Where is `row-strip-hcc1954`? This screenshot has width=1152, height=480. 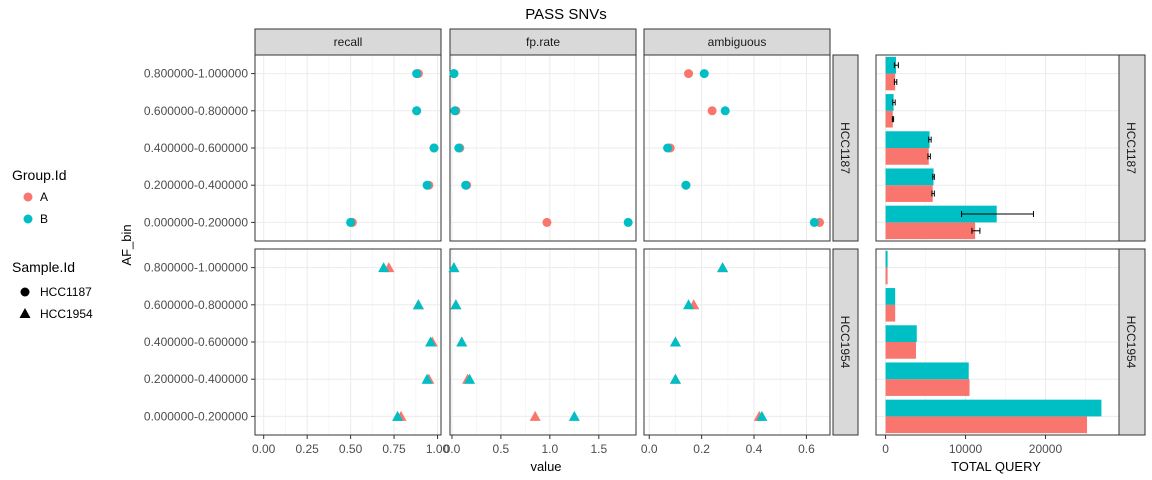
row-strip-hcc1954 is located at coordinates (845, 342).